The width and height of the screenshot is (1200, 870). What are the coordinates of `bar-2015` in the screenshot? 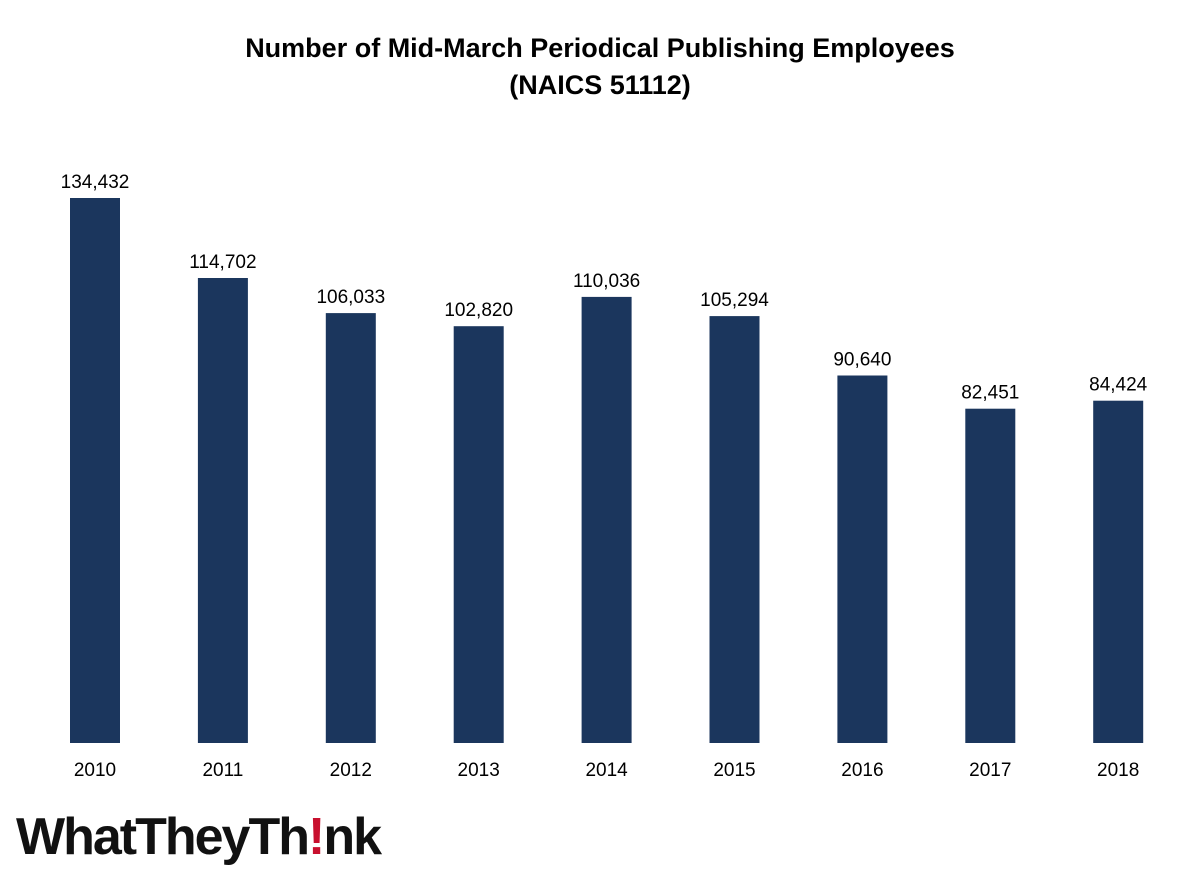 It's located at (734, 529).